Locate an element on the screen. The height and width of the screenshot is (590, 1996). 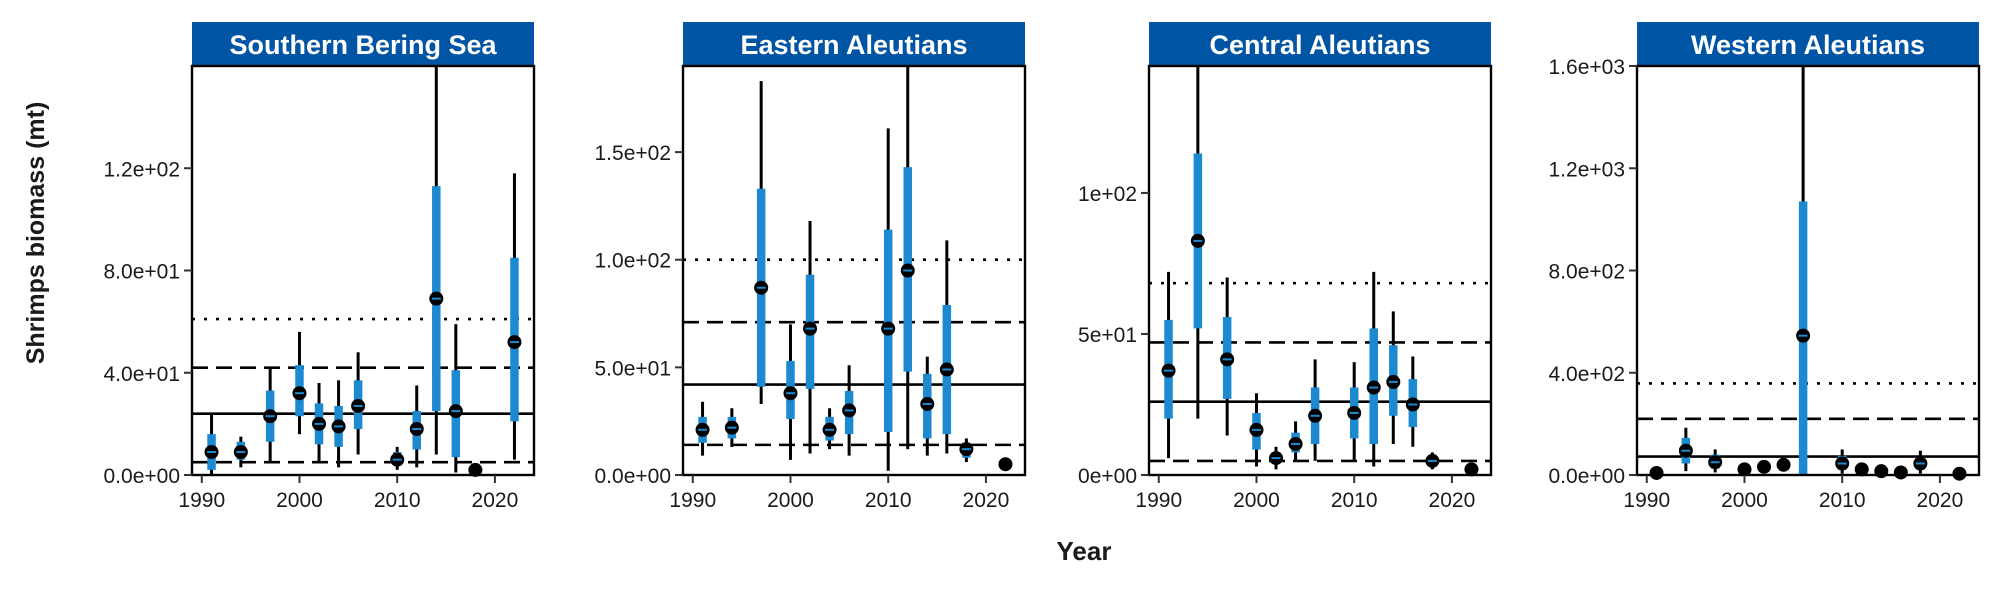
facet-title: Central Aleutians is located at coordinates (1319, 45).